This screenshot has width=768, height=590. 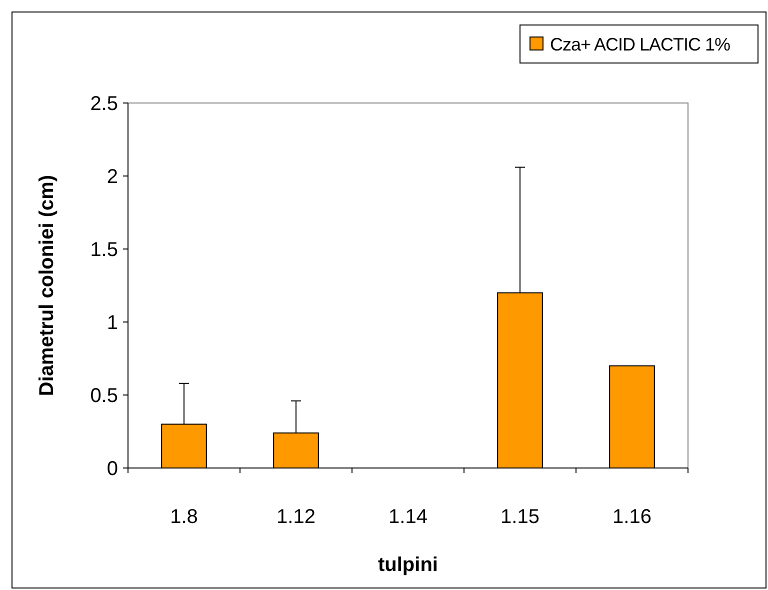 I want to click on y-tick-label: 1, so click(x=112, y=323).